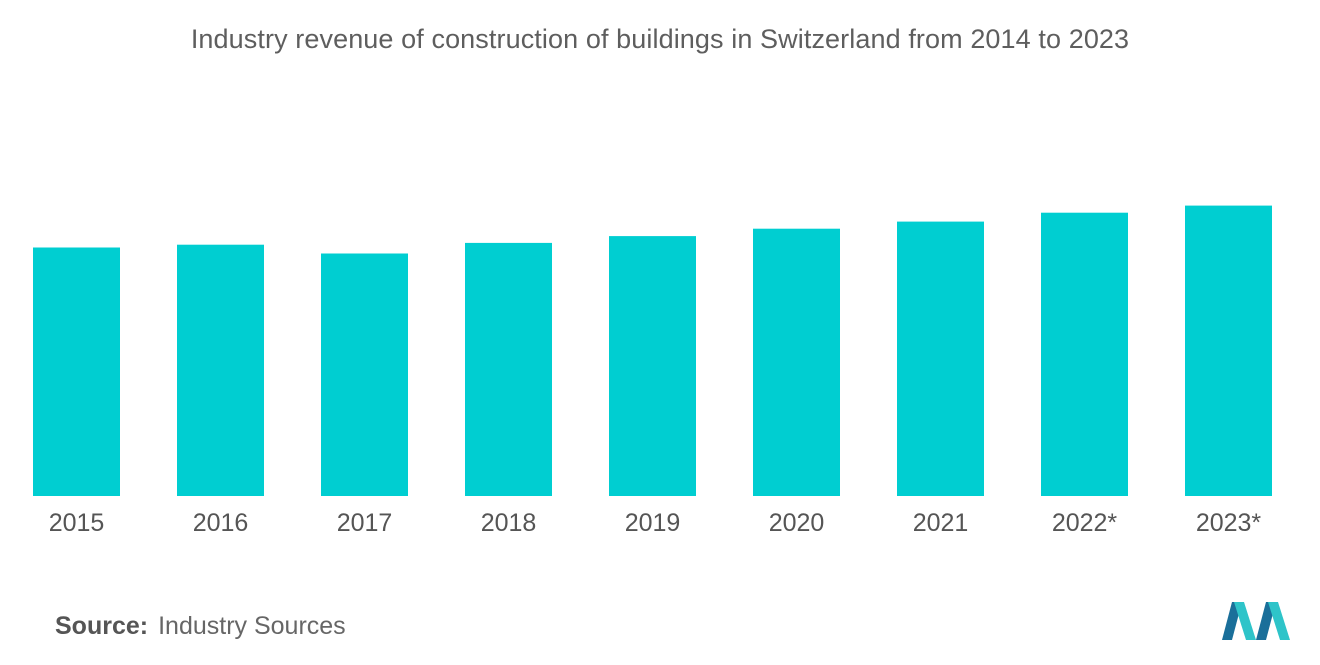  What do you see at coordinates (509, 523) in the screenshot?
I see `x-tick-label: 2018` at bounding box center [509, 523].